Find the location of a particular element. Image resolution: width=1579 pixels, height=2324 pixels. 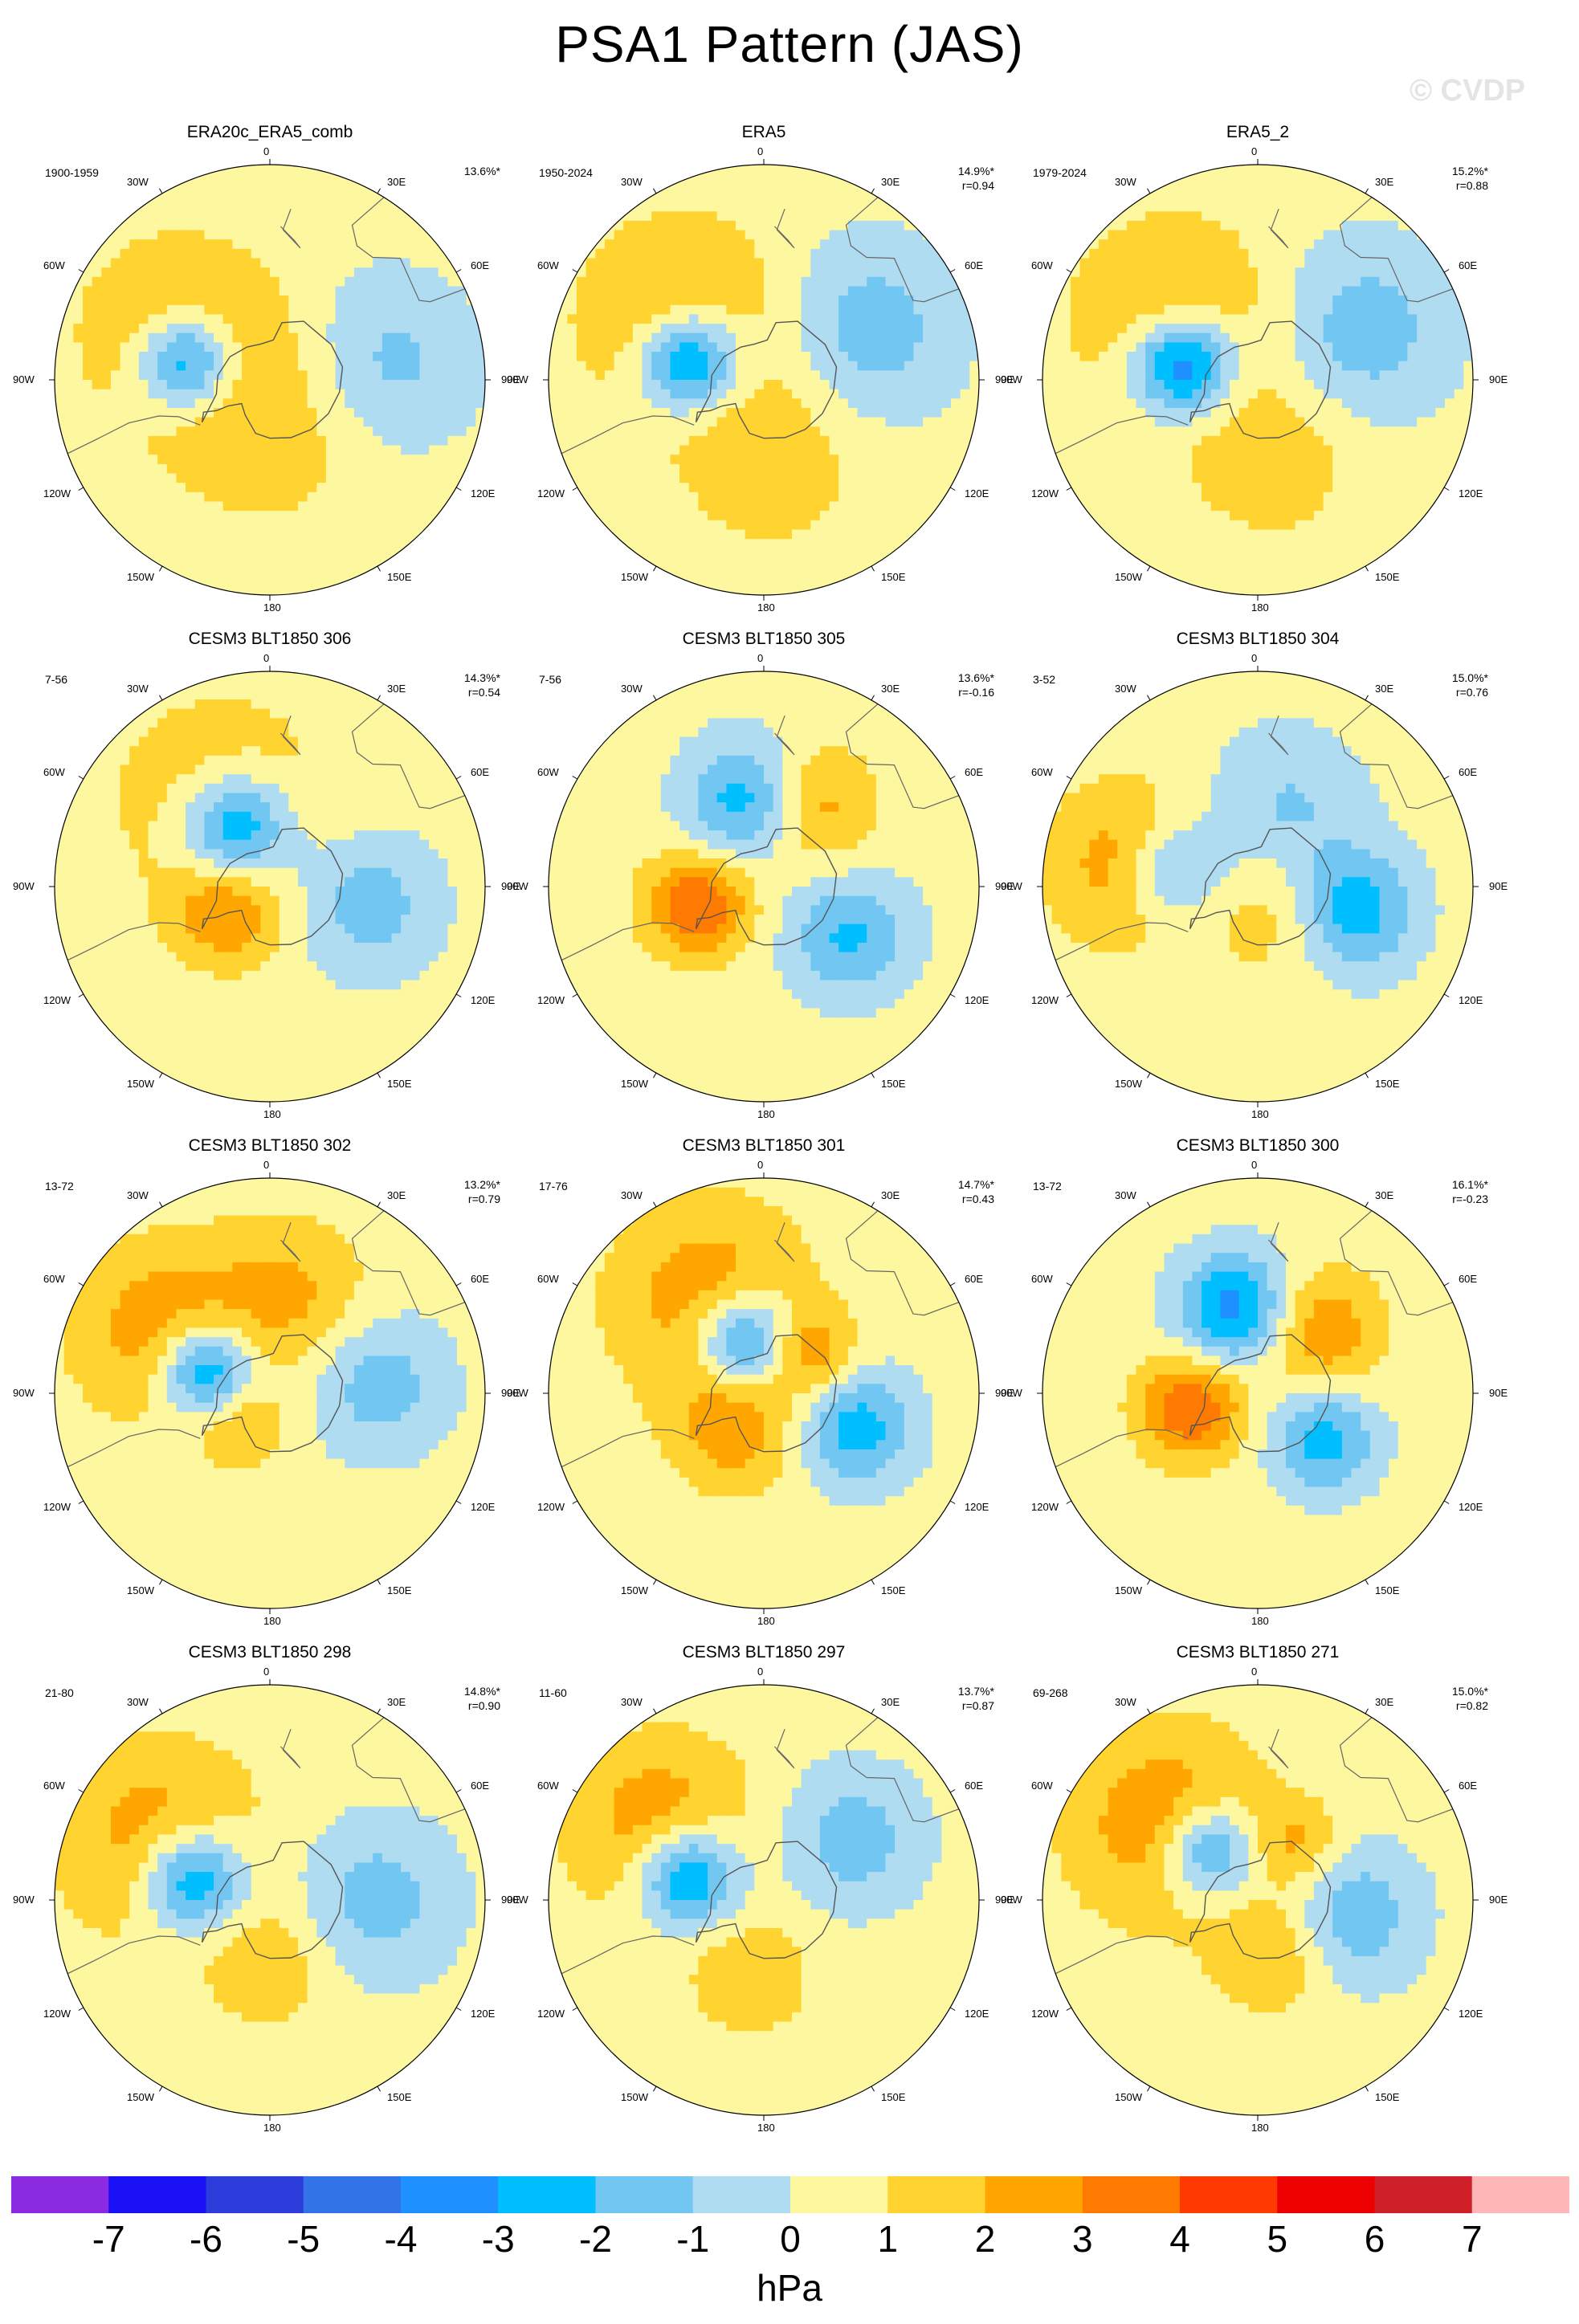

panel-period: 3-52 is located at coordinates (1044, 679).